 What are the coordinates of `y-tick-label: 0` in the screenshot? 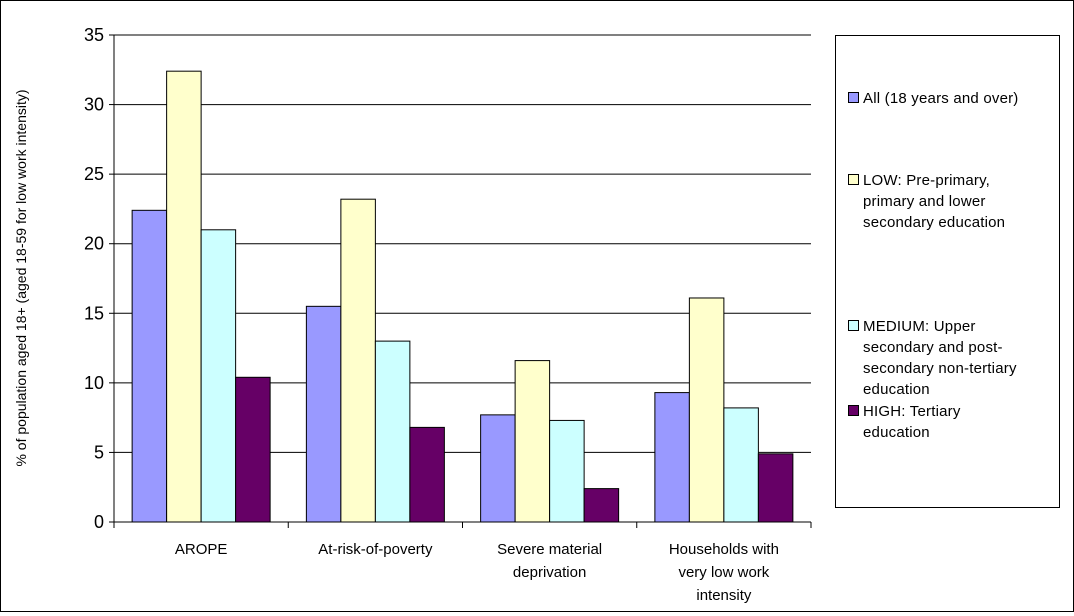 It's located at (99, 522).